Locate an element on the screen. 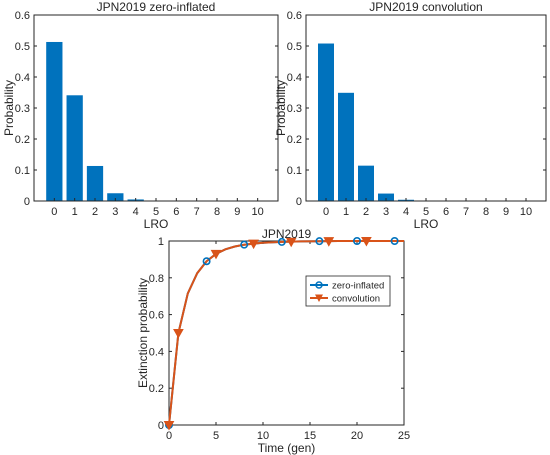 This screenshot has width=550, height=455. legend-label: zero-inflated is located at coordinates (358, 286).